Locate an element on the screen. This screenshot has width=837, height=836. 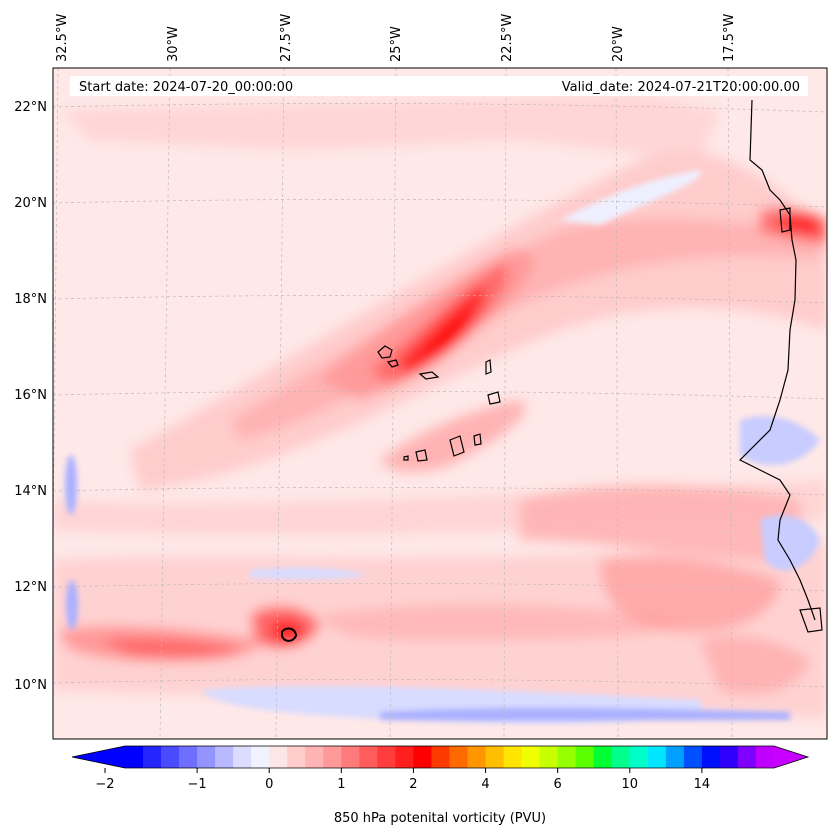
colorbar-outline is located at coordinates (440, 757).